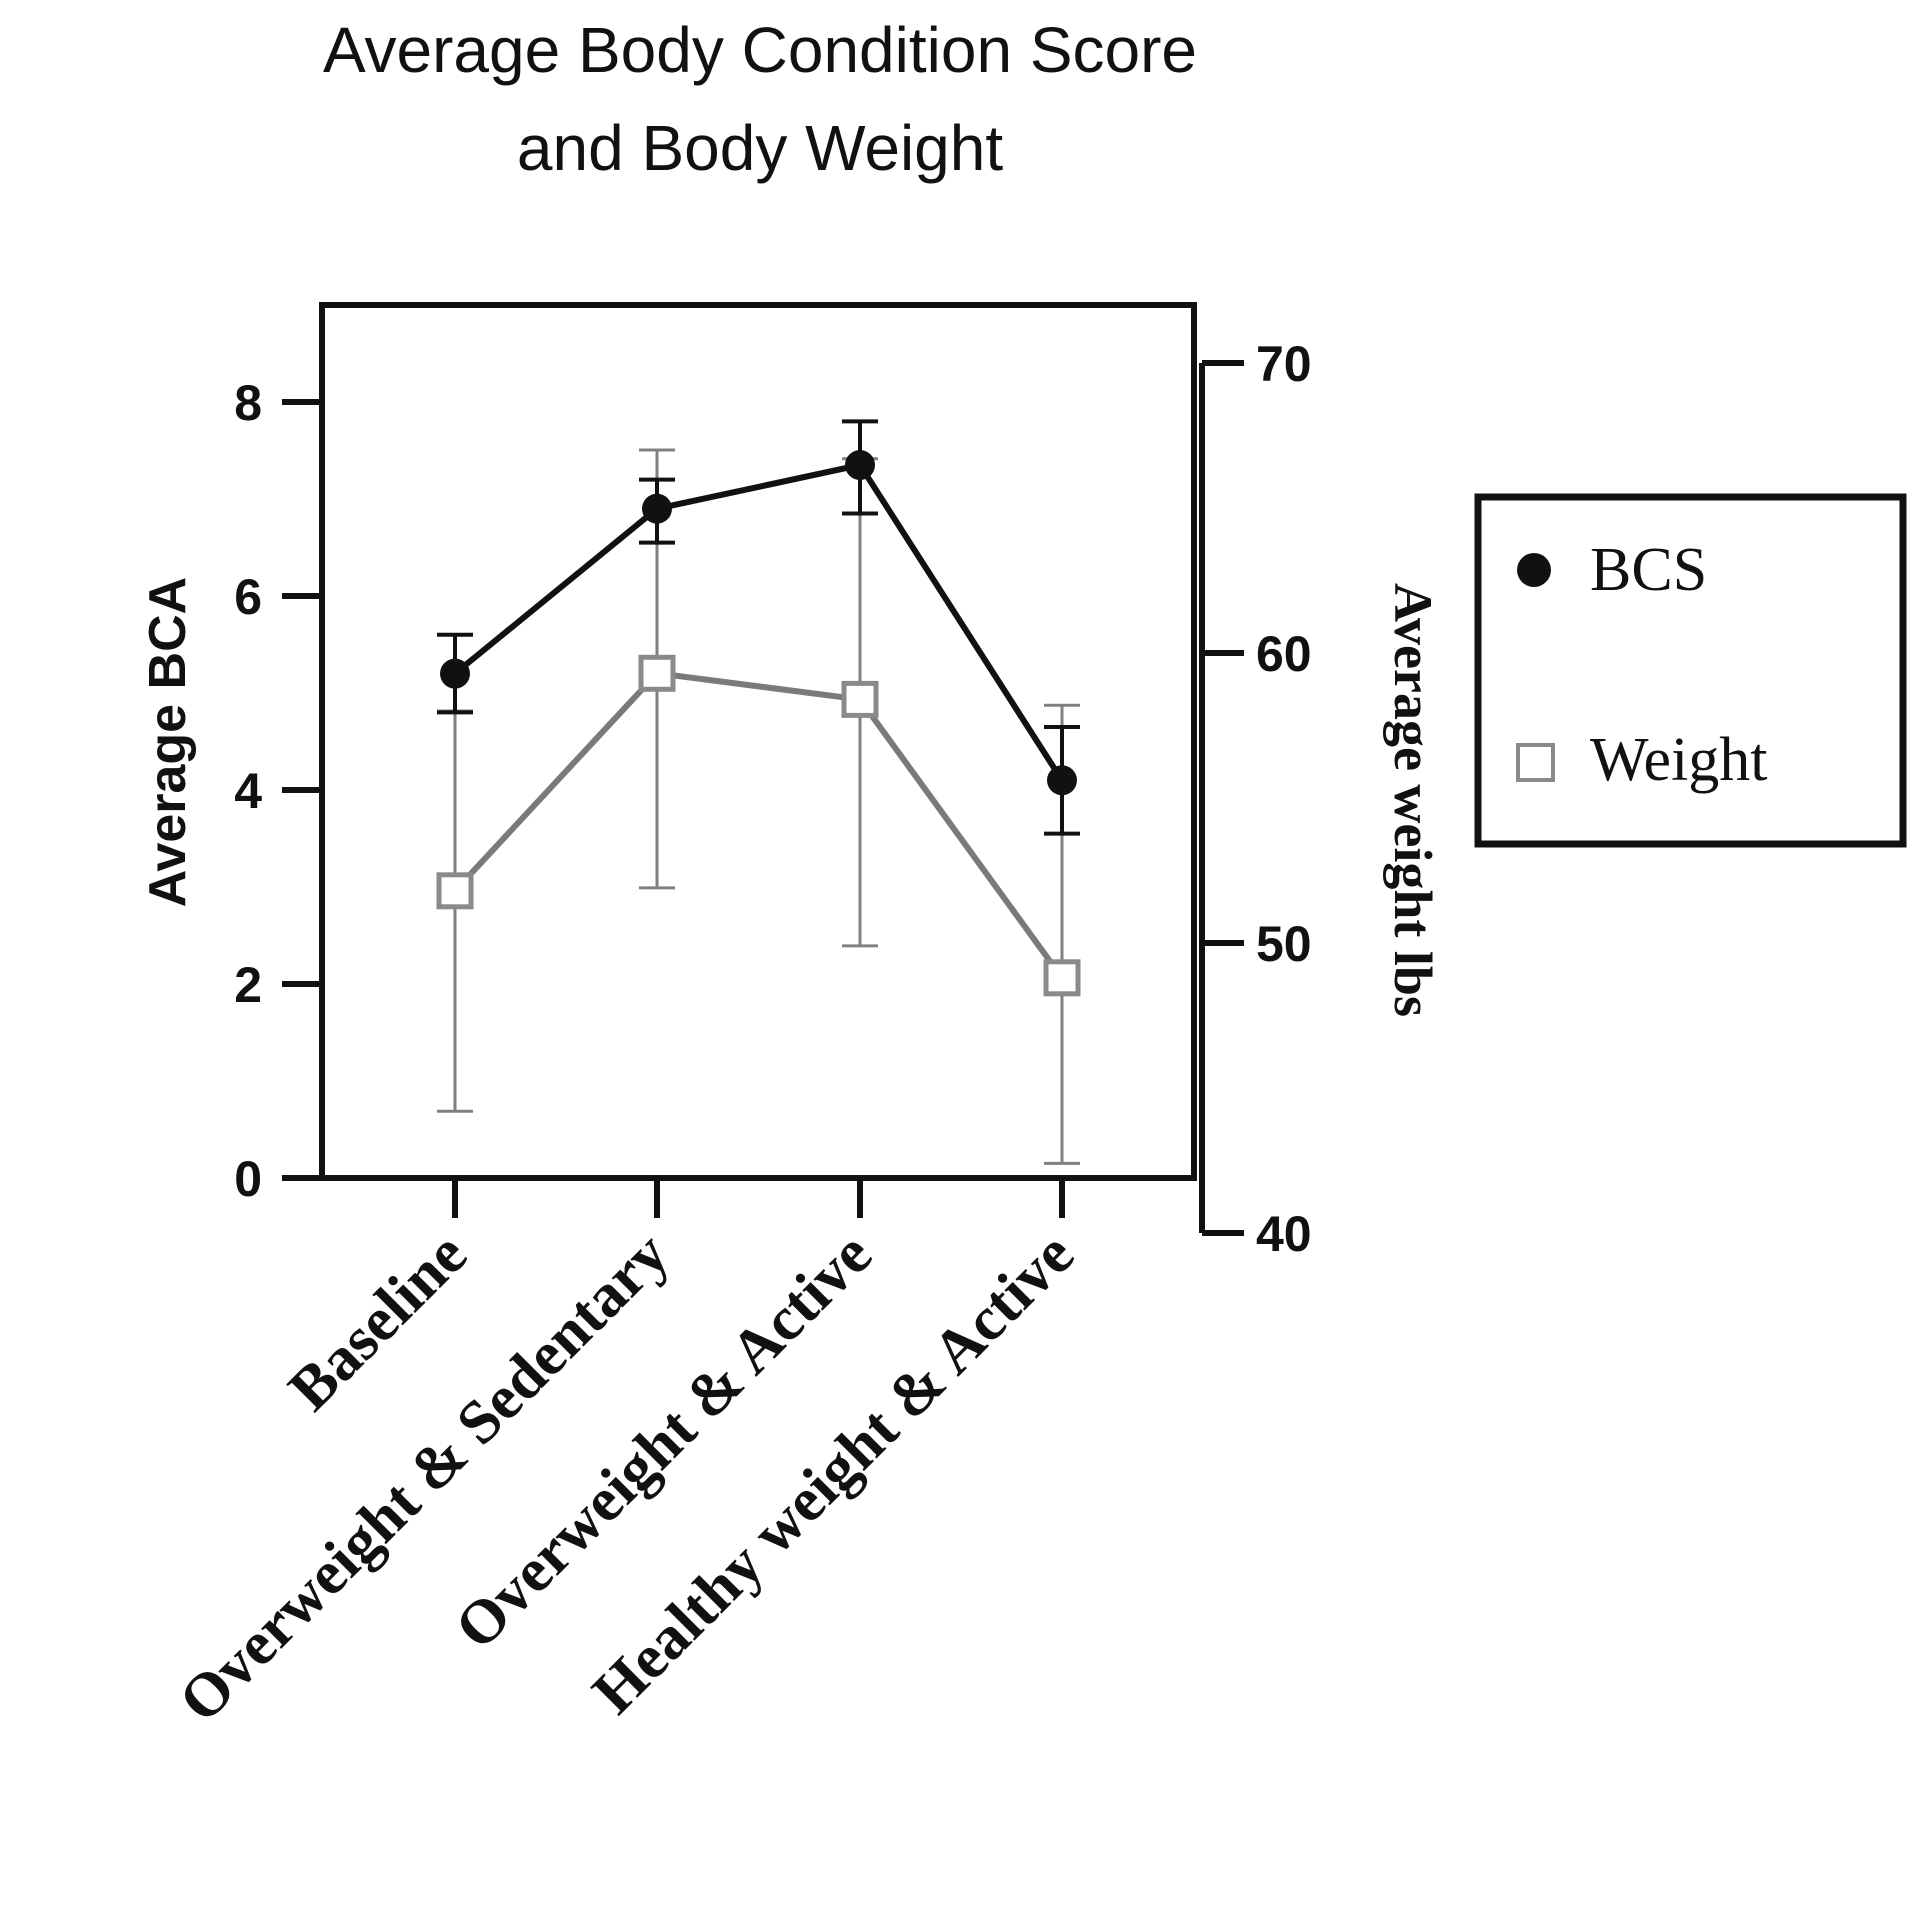 This screenshot has width=1920, height=1918. I want to click on left-tick-label: 6, so click(248, 597).